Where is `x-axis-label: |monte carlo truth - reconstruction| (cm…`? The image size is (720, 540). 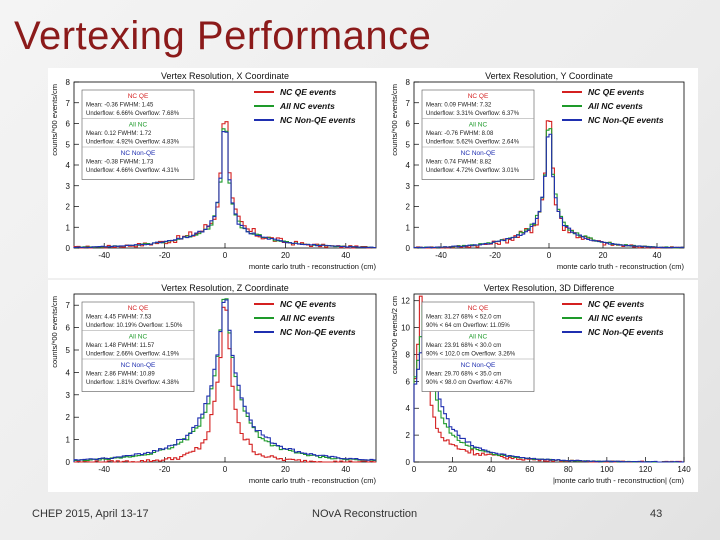 x-axis-label: |monte carlo truth - reconstruction| (cm… is located at coordinates (619, 480).